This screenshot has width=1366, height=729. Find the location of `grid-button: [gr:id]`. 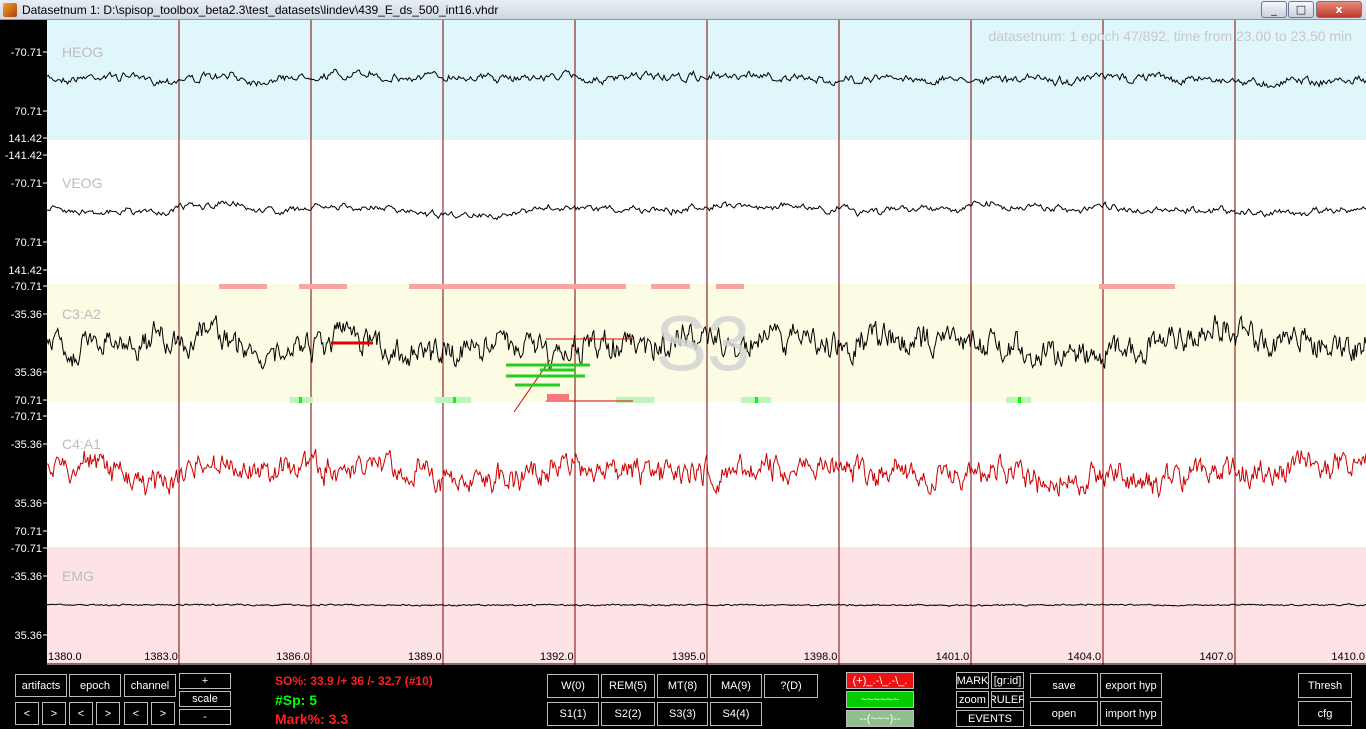

grid-button: [gr:id] is located at coordinates (1007, 680).